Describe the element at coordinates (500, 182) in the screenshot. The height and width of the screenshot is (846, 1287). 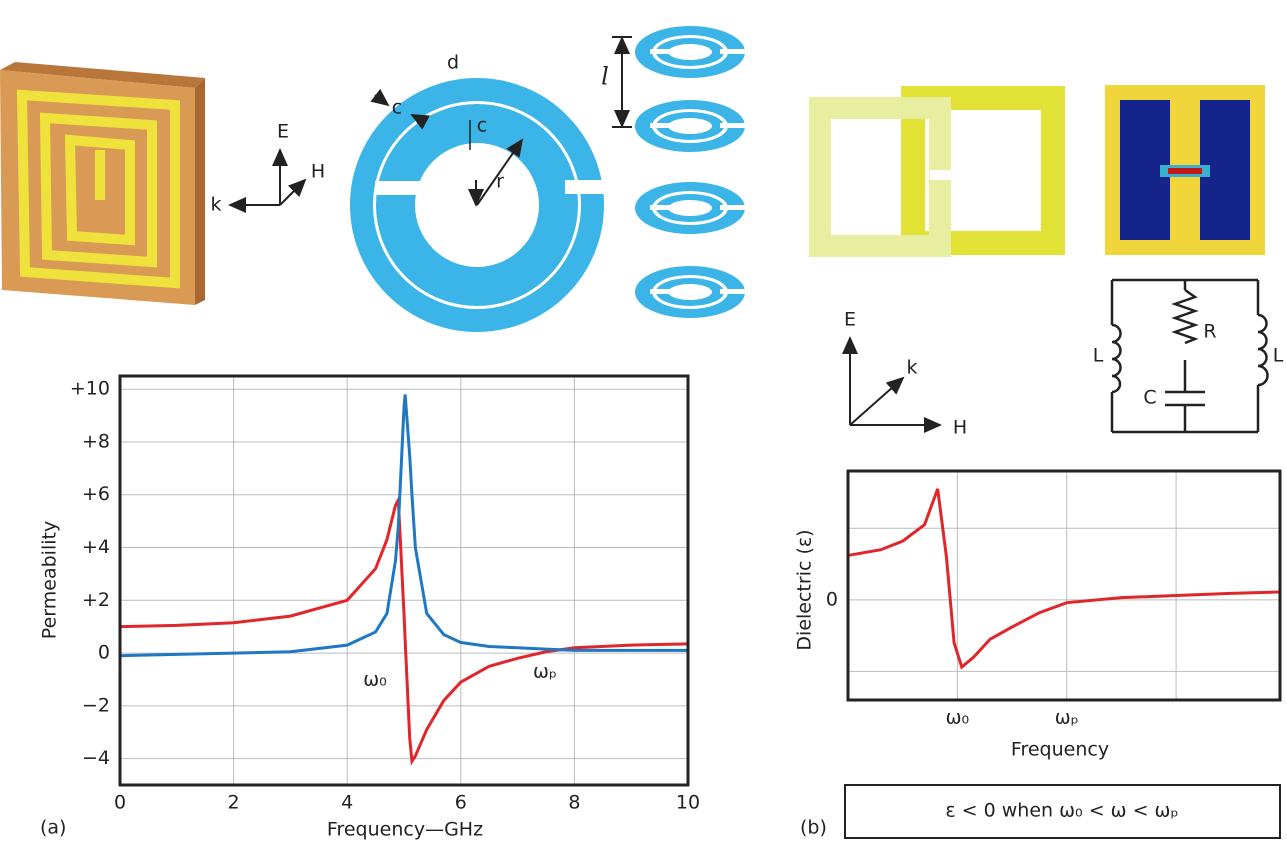
I see `ring-label: r` at that location.